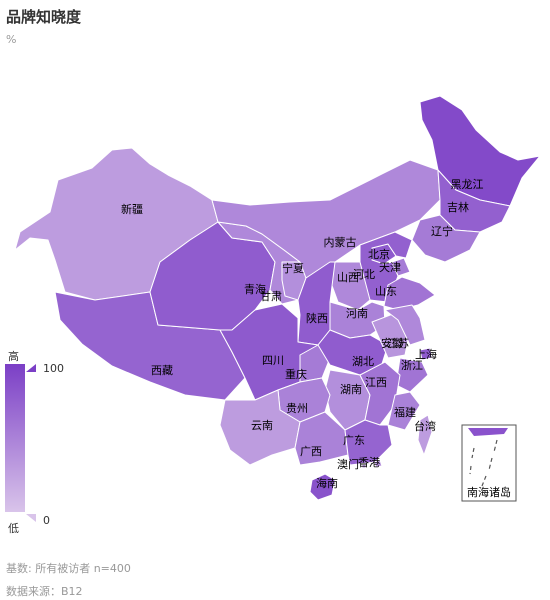 The height and width of the screenshot is (600, 550). Describe the element at coordinates (386, 291) in the screenshot. I see `province-label-13: 山东` at that location.